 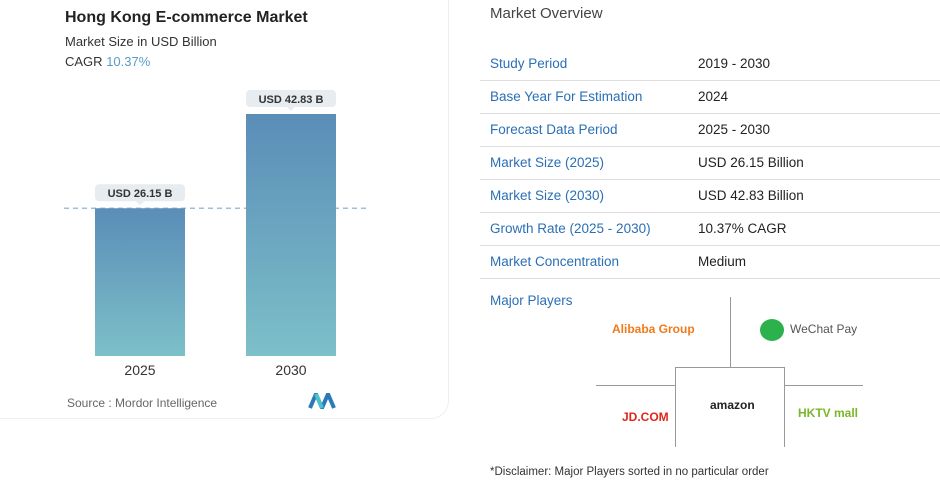 I want to click on bar-2030, so click(x=291, y=235).